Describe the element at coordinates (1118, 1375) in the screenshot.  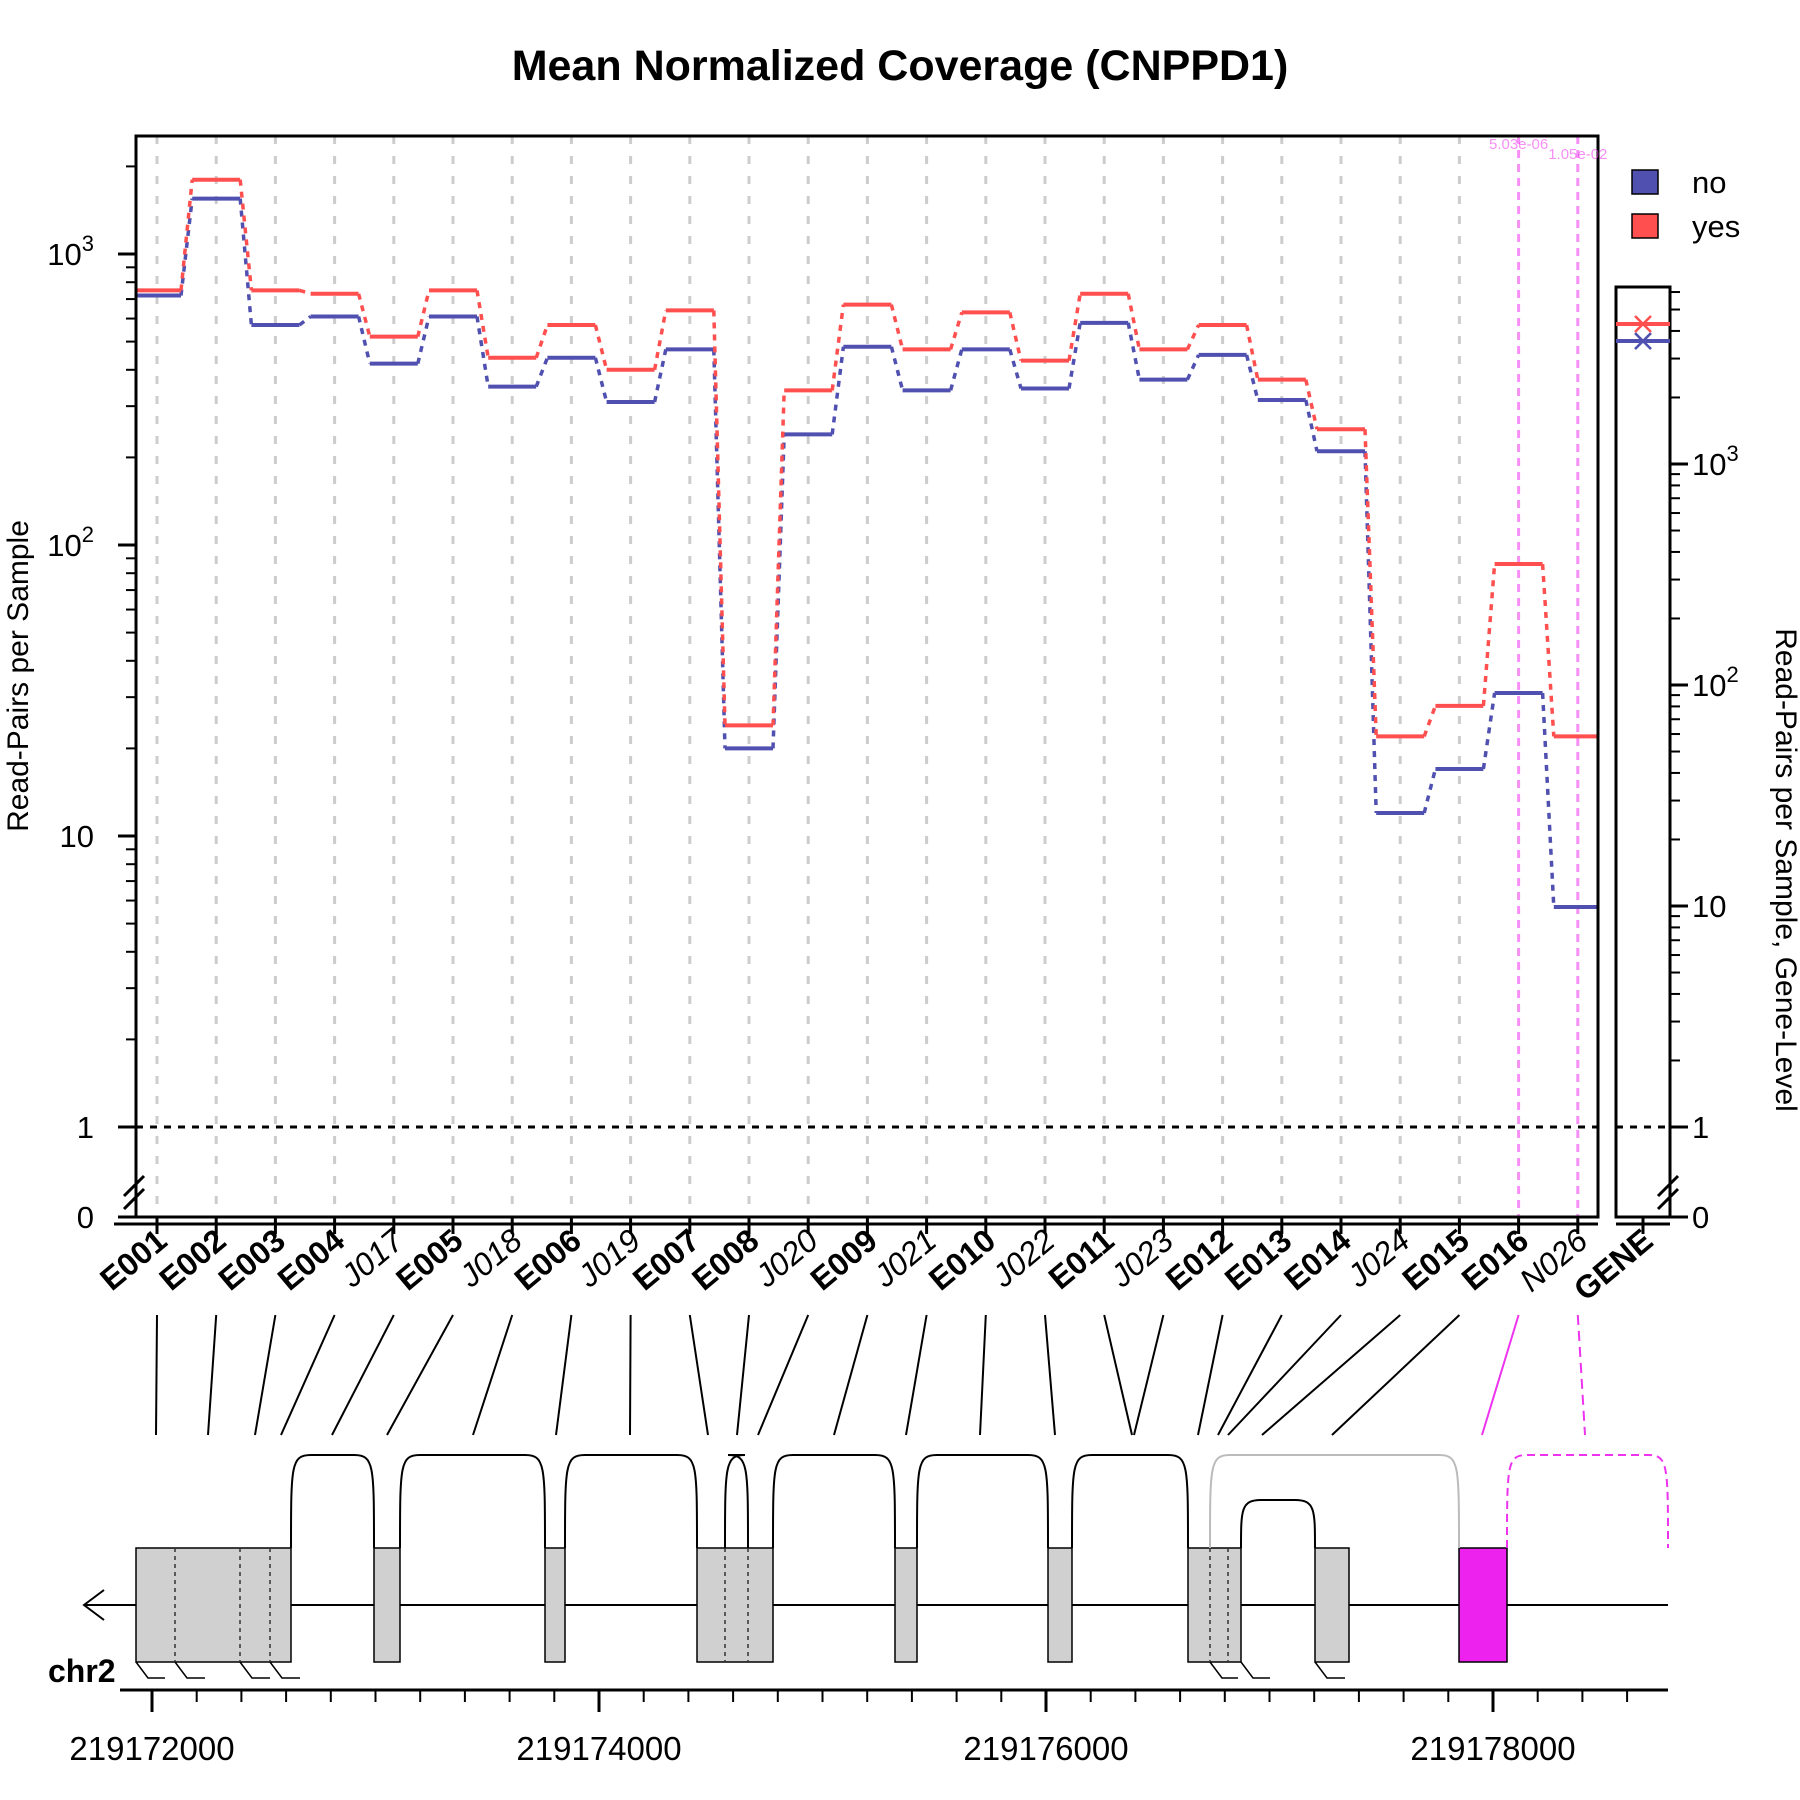
I see `connector-e011` at that location.